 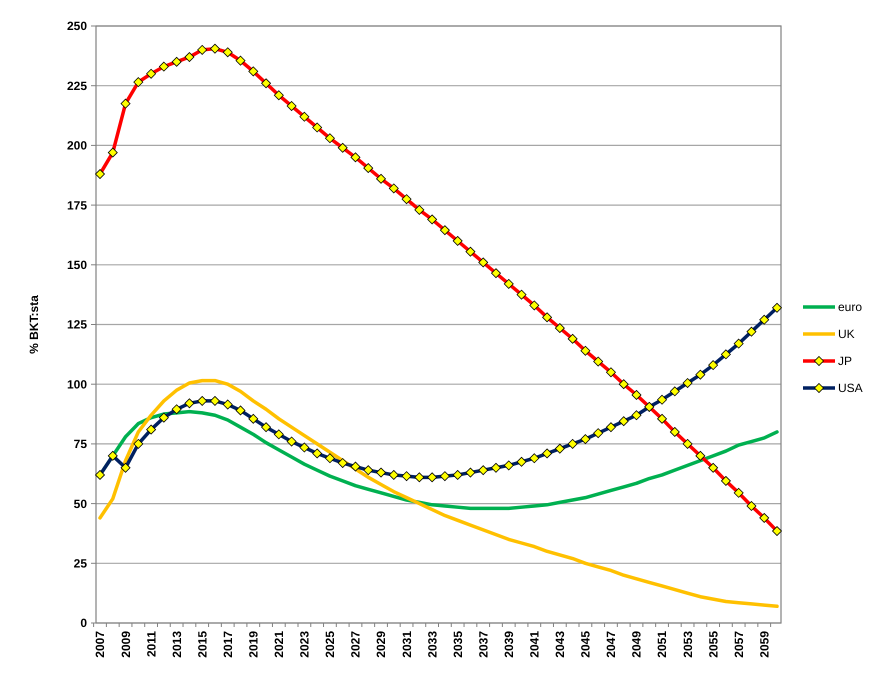 I want to click on y-tick-label: 50, so click(x=81, y=503).